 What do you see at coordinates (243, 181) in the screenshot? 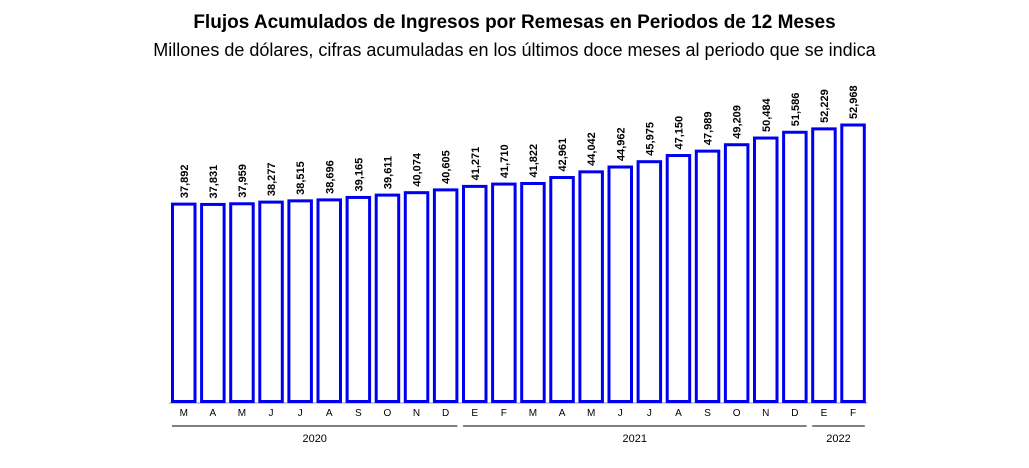
I see `data-label: 37,959` at bounding box center [243, 181].